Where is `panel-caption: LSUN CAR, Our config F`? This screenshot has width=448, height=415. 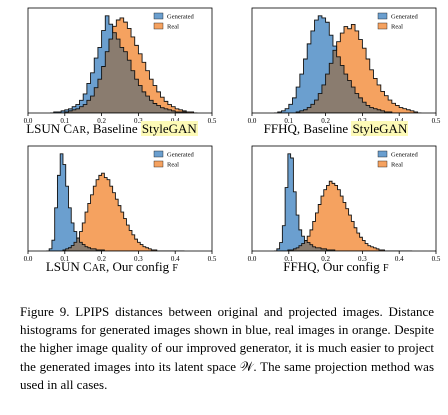
panel-caption: LSUN CAR, Our config F is located at coordinates (112, 267).